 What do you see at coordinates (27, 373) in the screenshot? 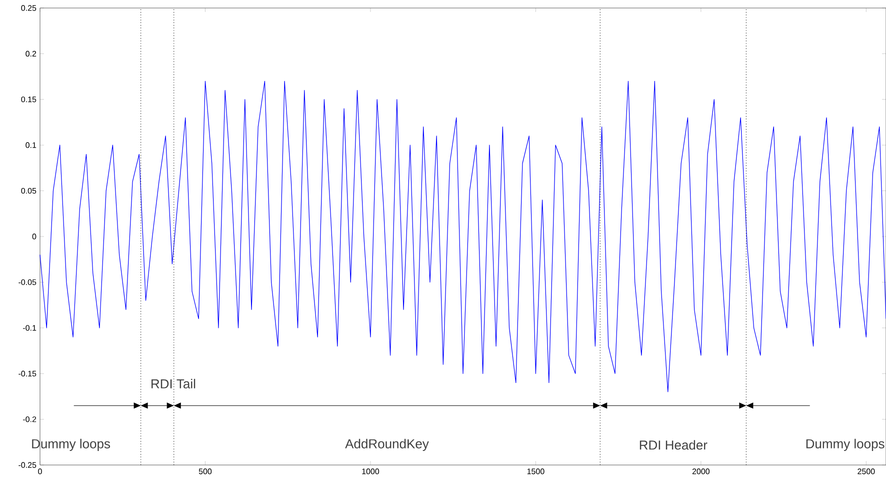
I see `y-tick-label: -0.15` at bounding box center [27, 373].